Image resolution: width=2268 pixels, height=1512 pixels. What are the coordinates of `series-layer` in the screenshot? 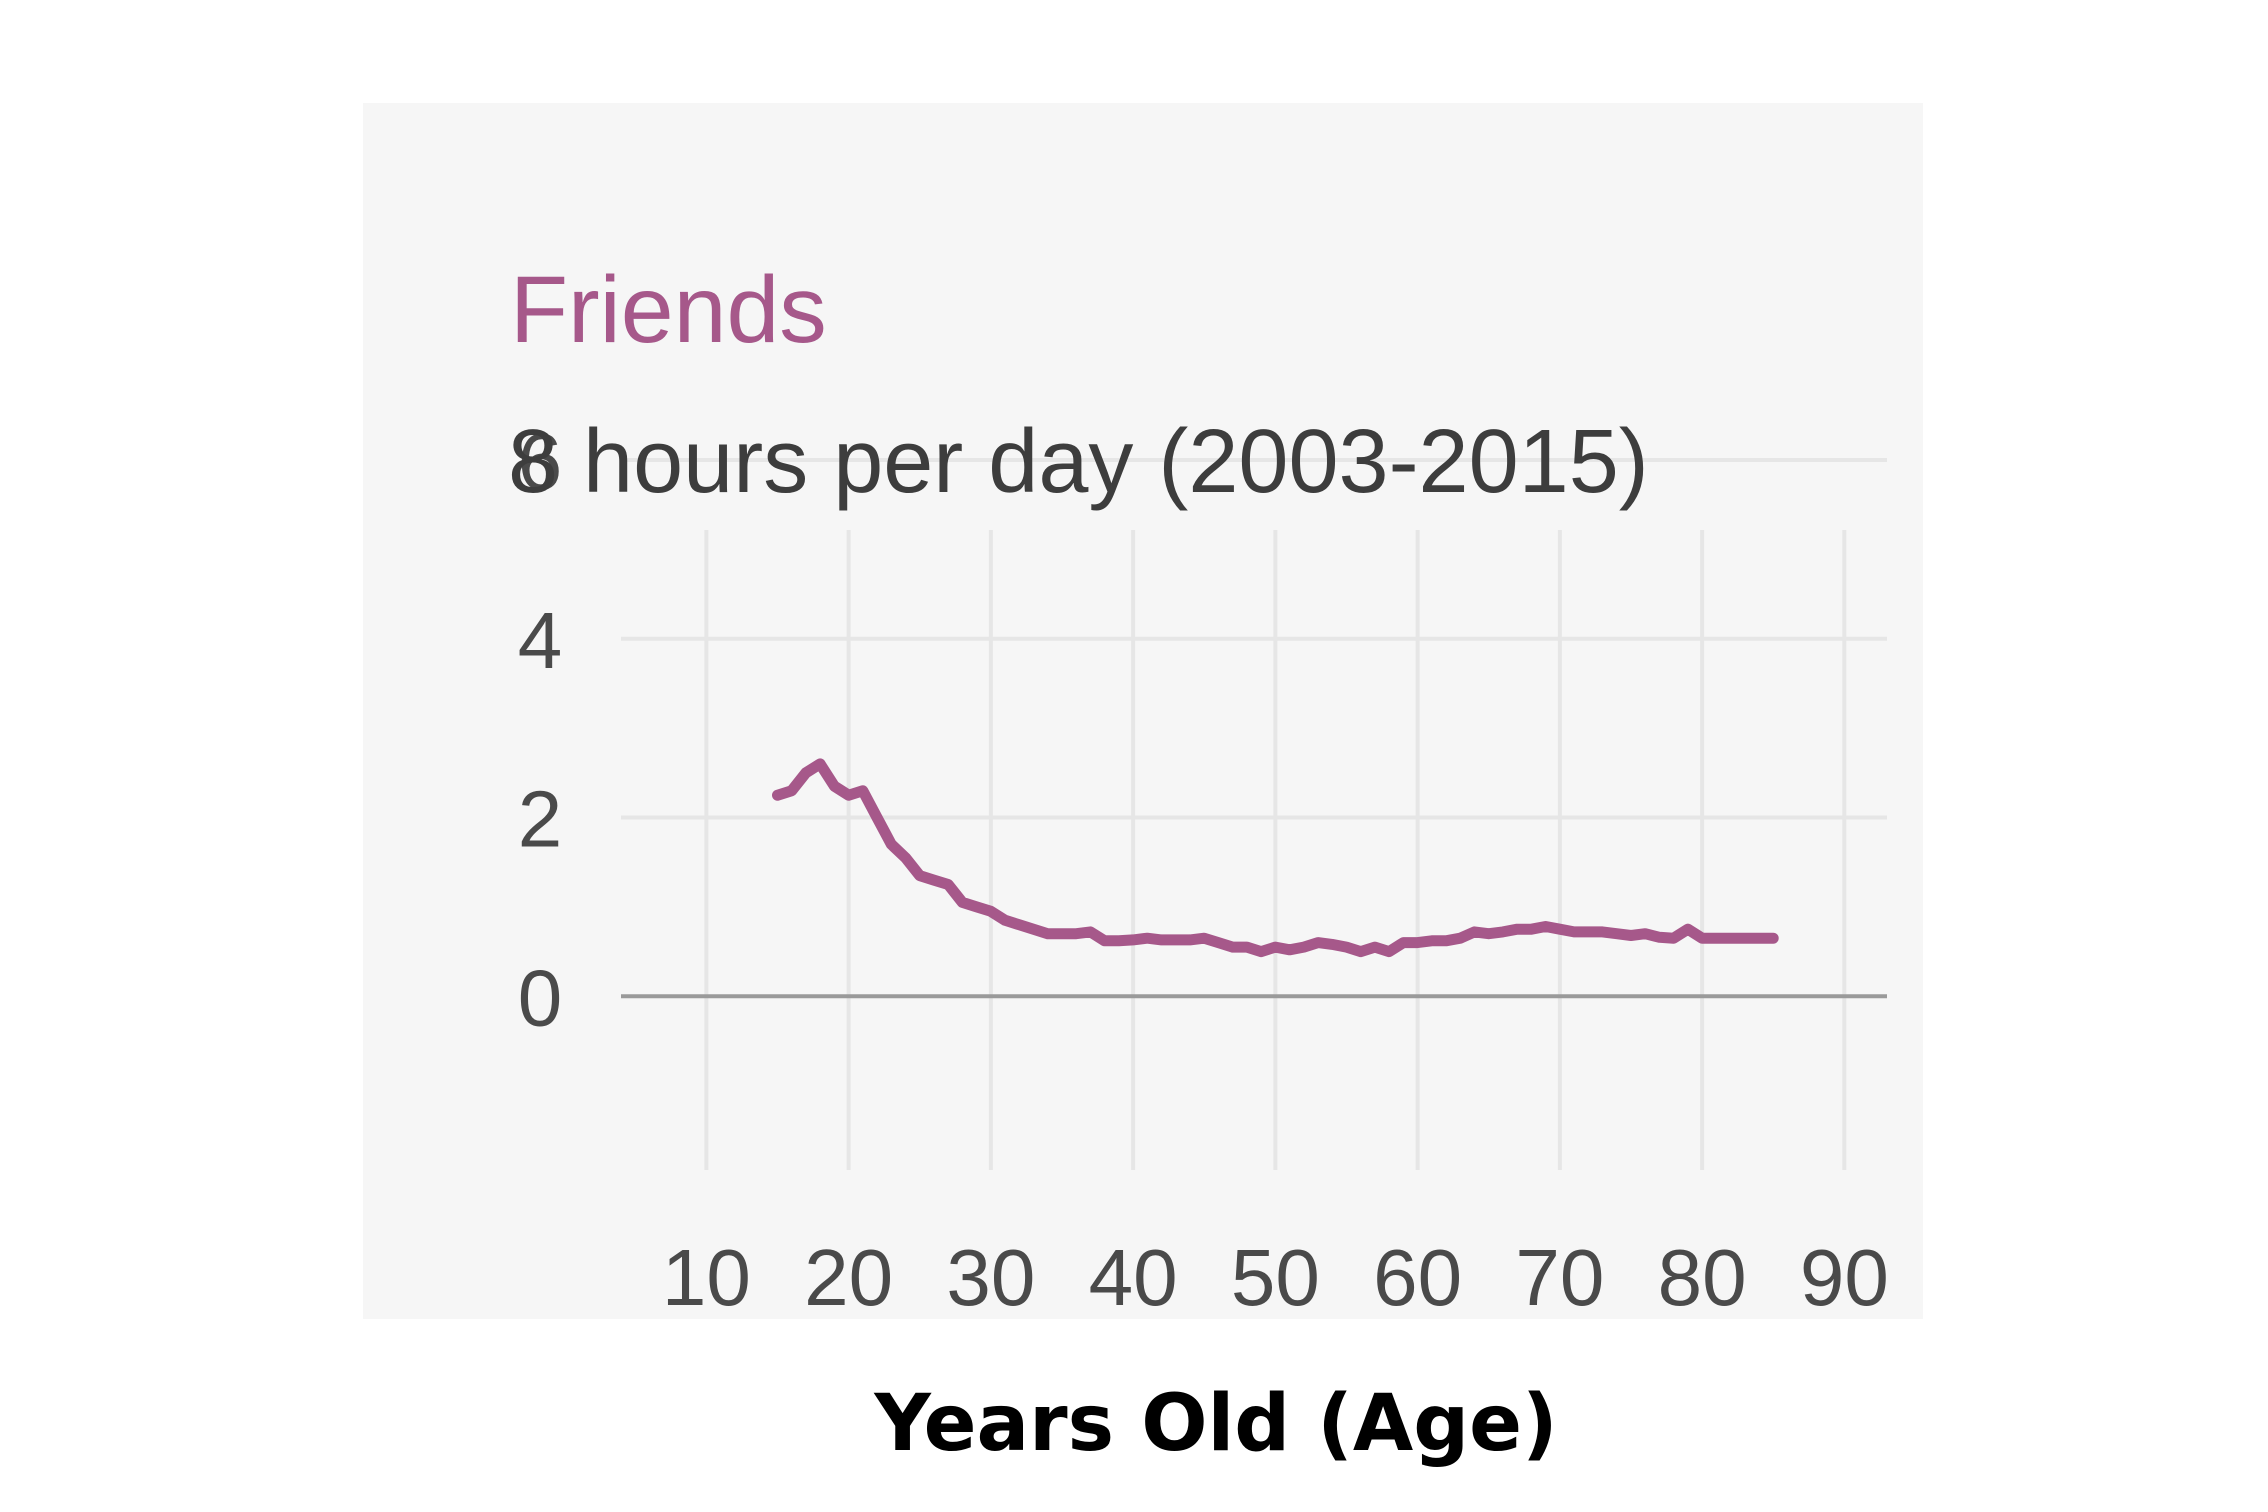 It's located at (1275, 858).